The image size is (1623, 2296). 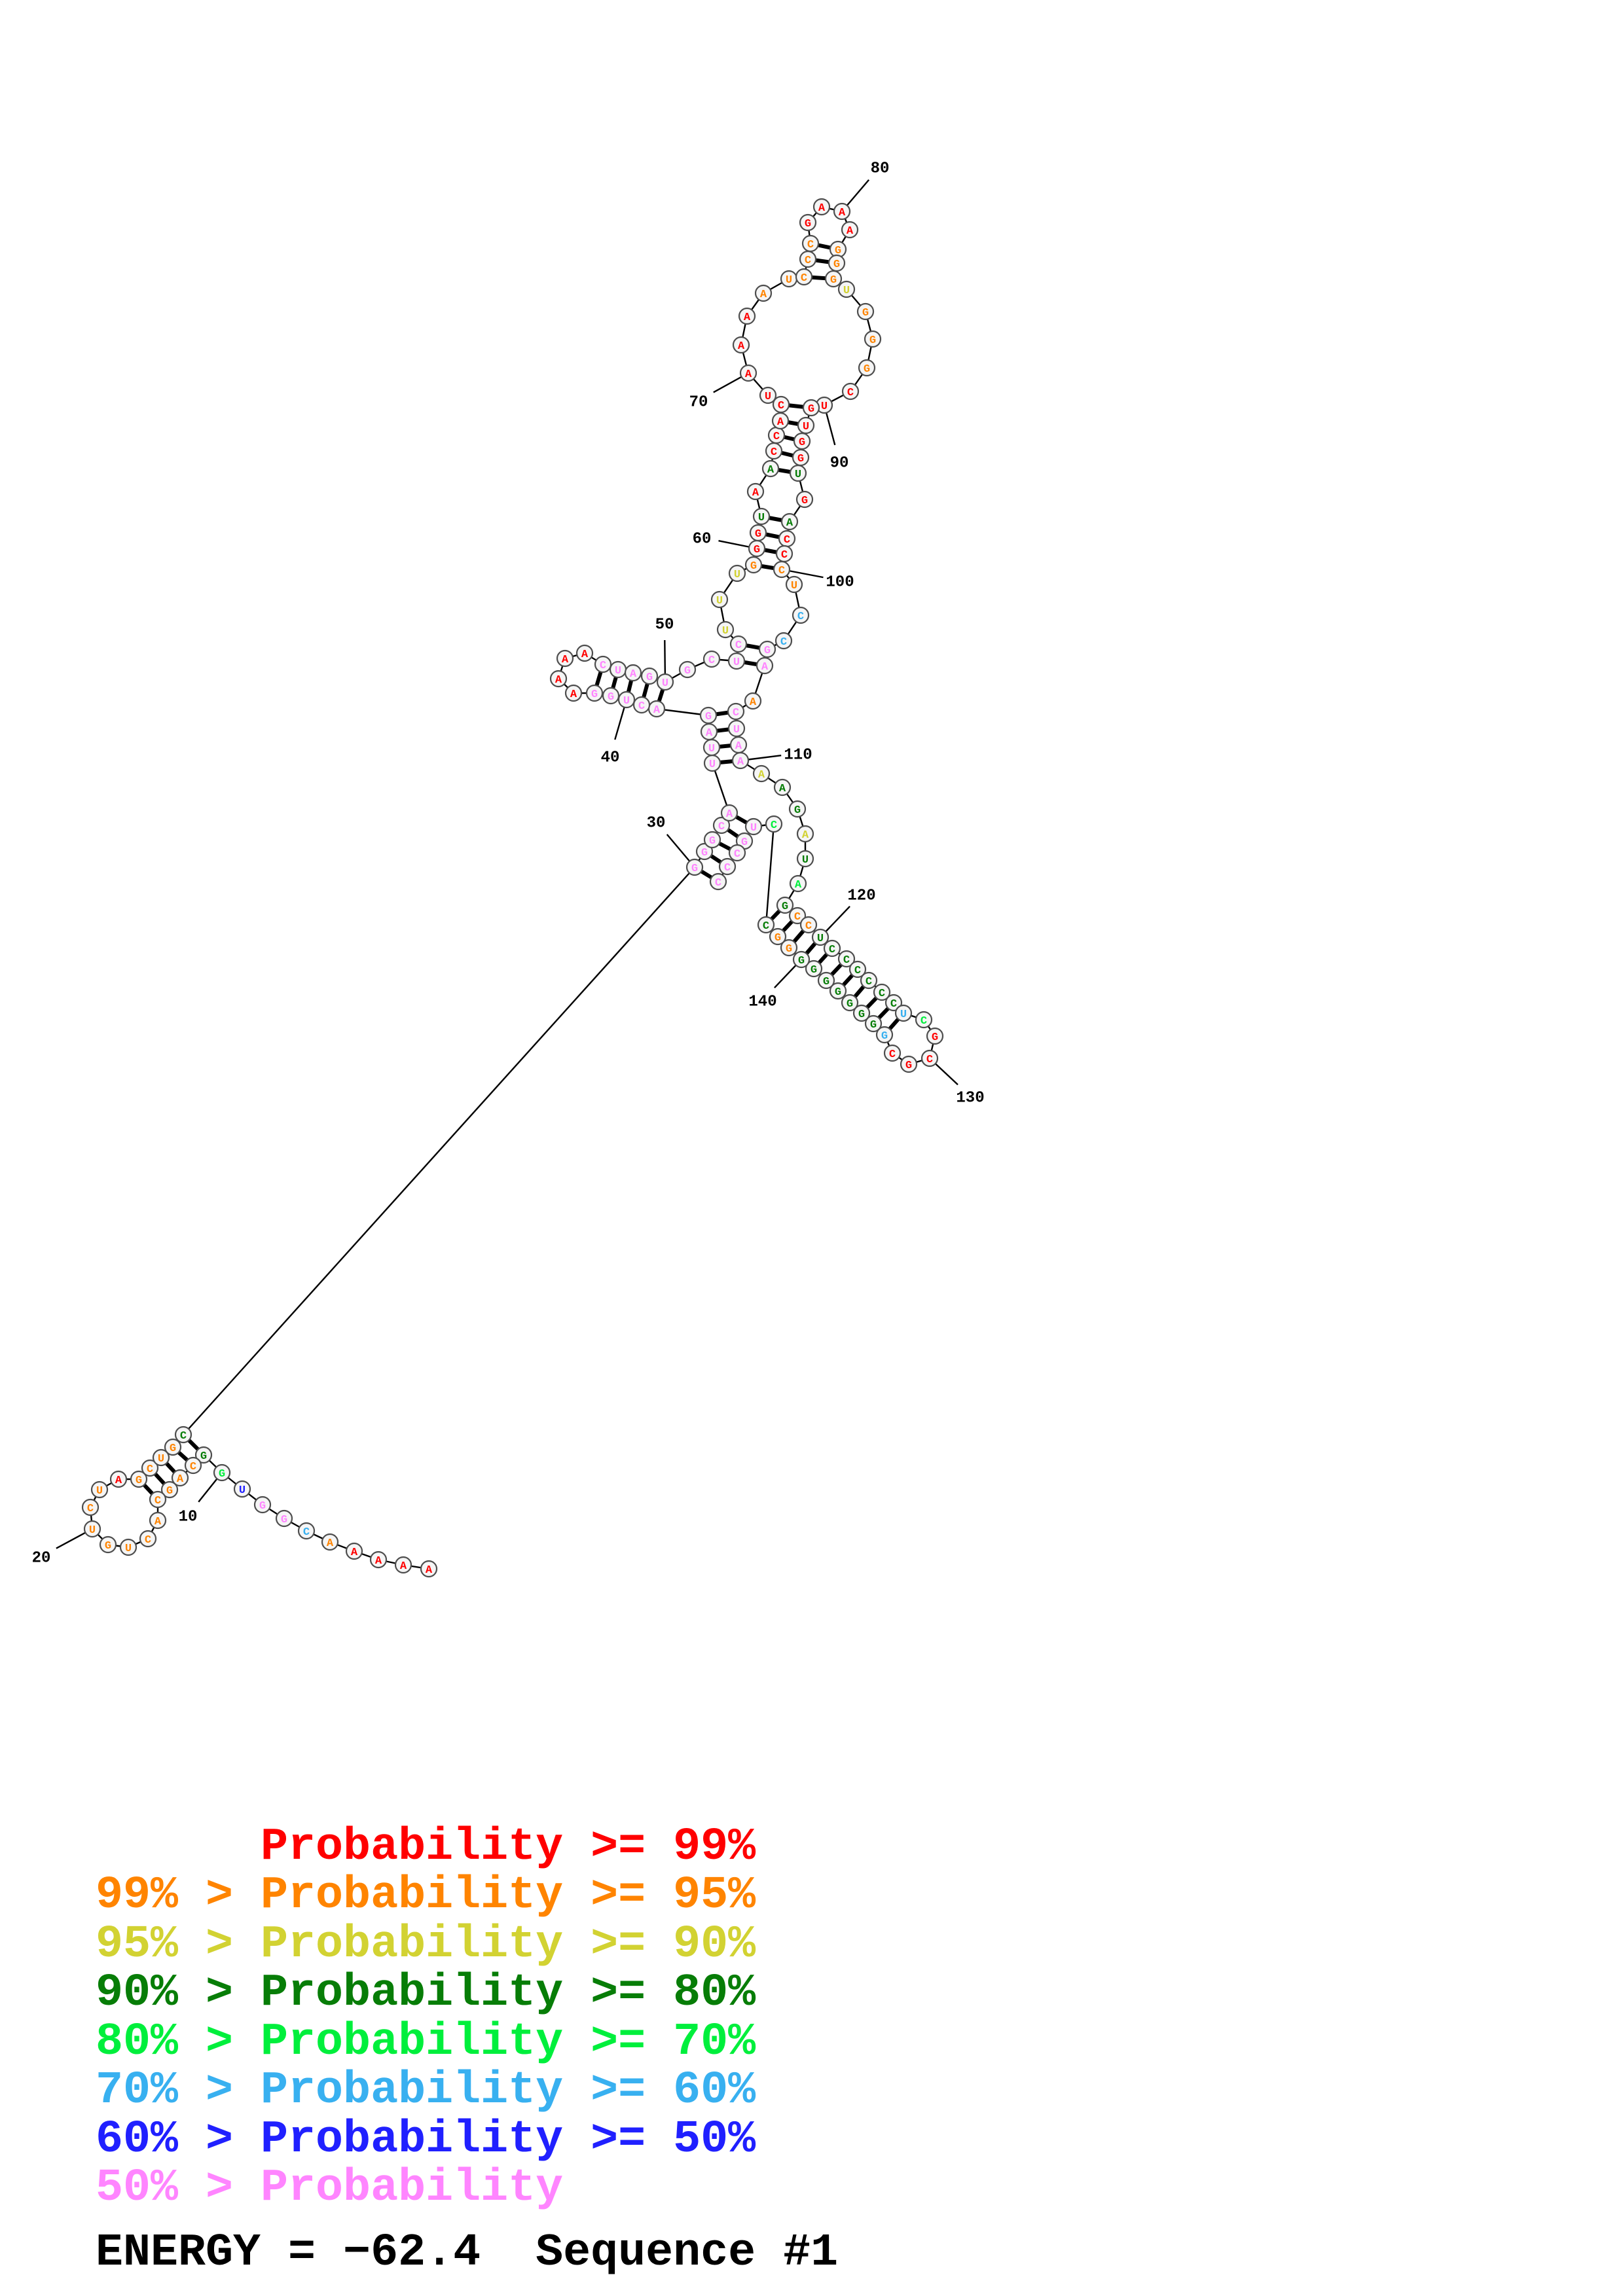 I want to click on position-label: 30, so click(x=656, y=824).